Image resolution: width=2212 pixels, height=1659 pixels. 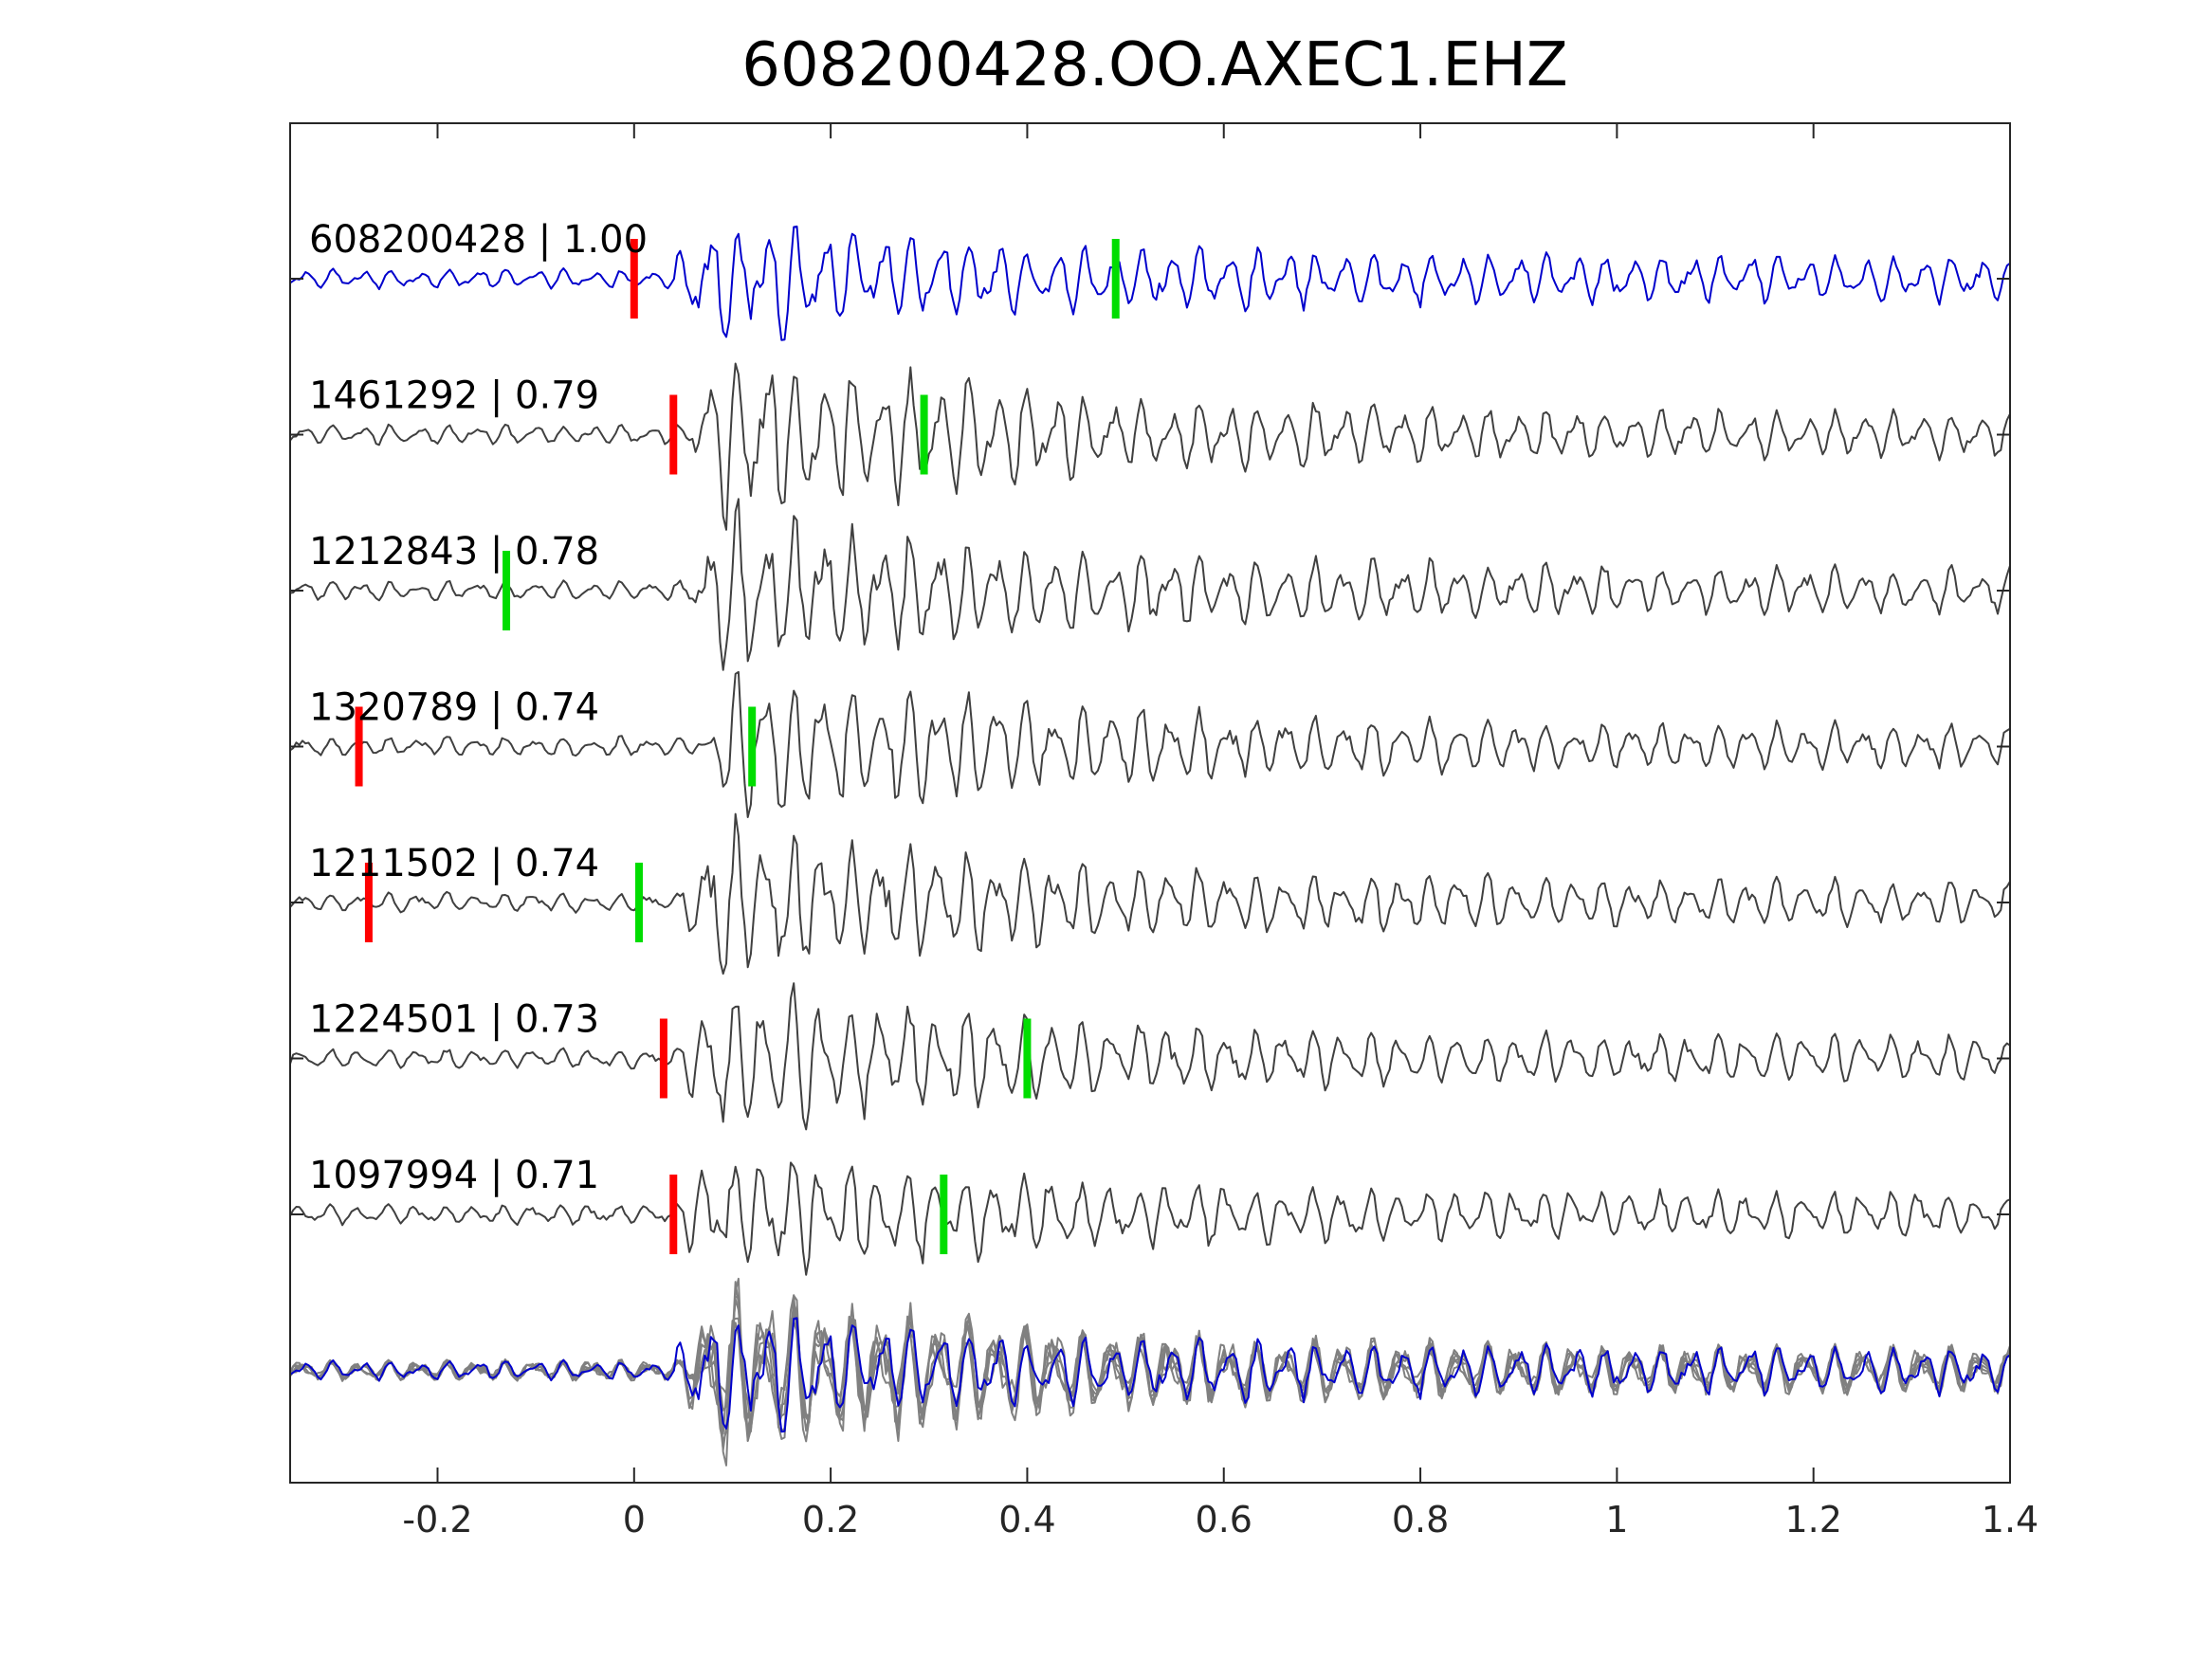 What do you see at coordinates (634, 1519) in the screenshot?
I see `x-tick-label: 0` at bounding box center [634, 1519].